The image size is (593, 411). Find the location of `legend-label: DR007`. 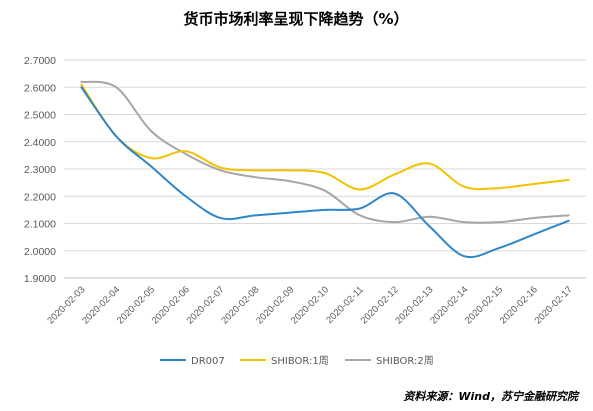

legend-label: DR007 is located at coordinates (208, 361).